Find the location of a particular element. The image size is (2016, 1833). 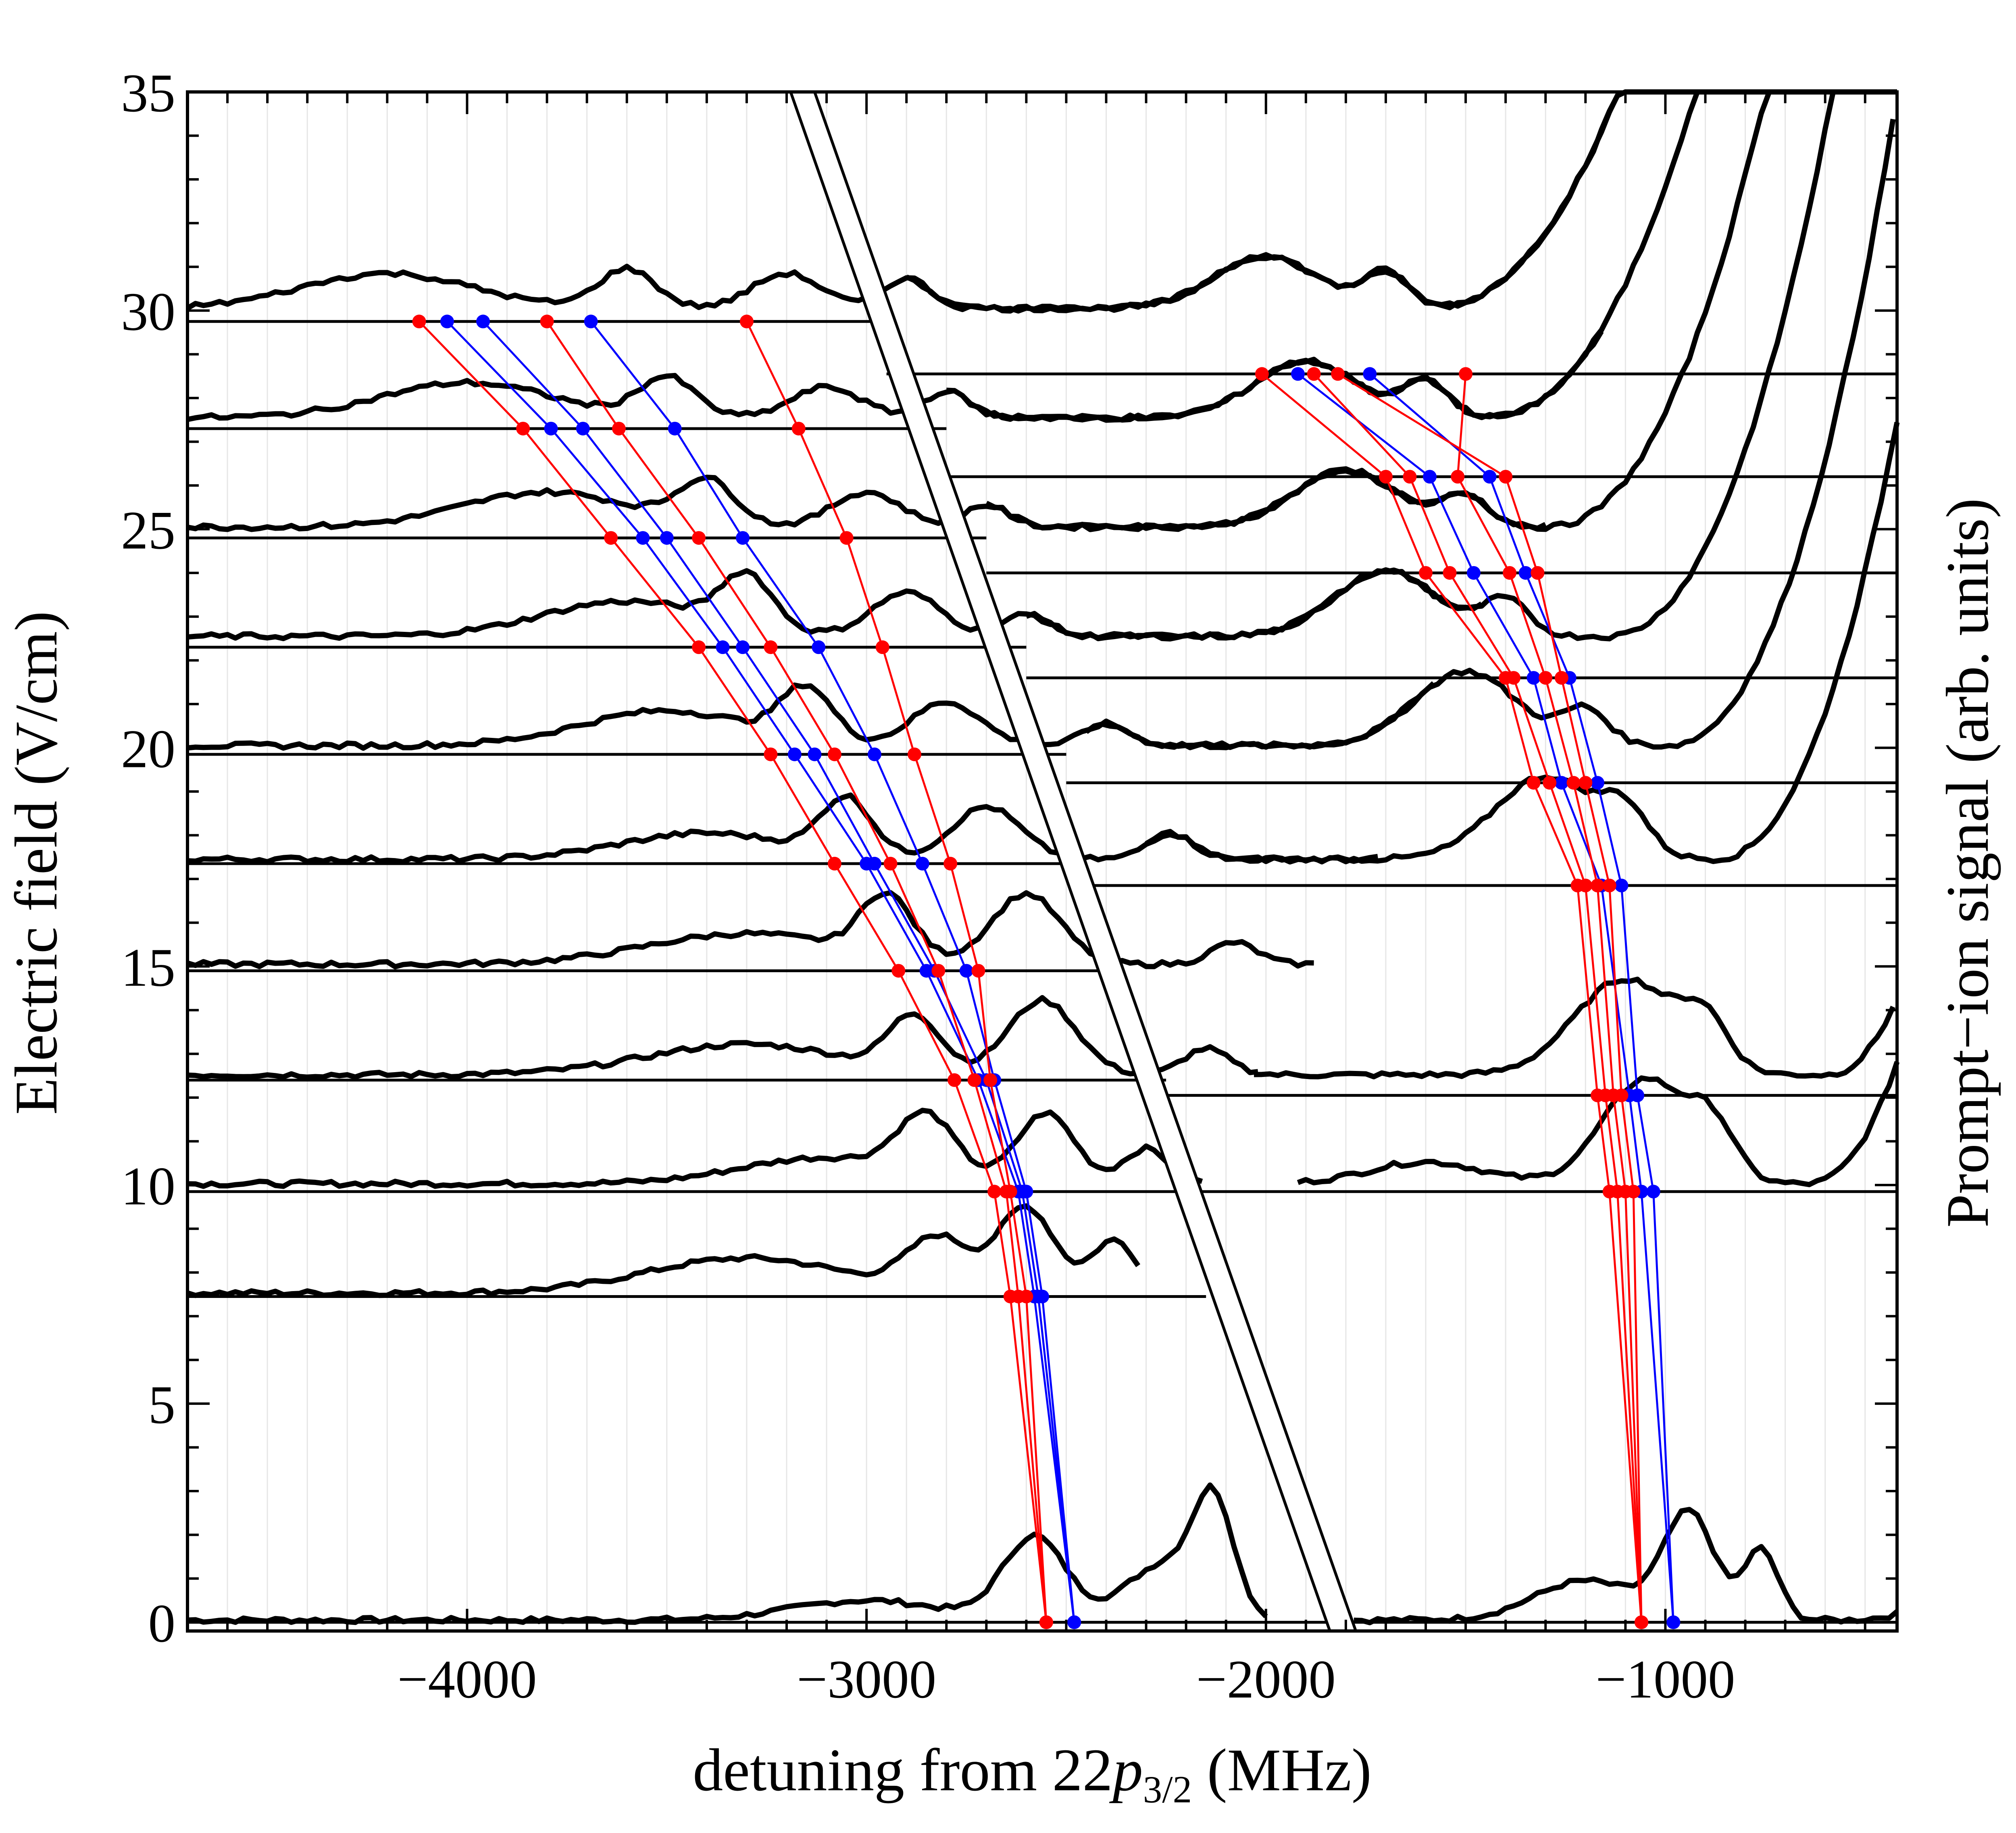

y-axis-label: Electric field (V/cm) is located at coordinates (37, 863).